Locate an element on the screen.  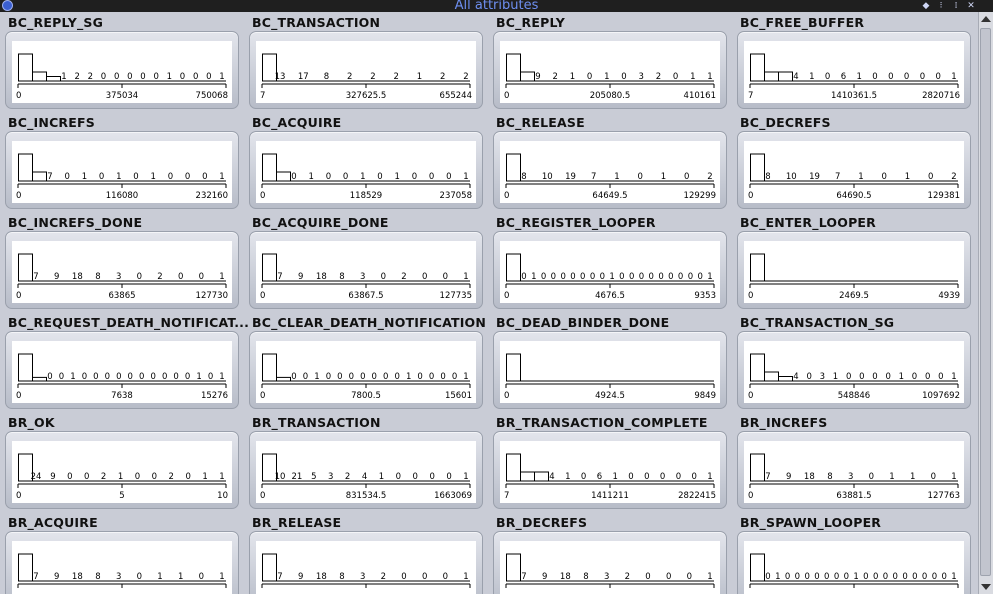
histogram-card: BC_RELEASE 8 10 19 7 1 0 1 0 2 0 64649.5 129299 is located at coordinates (610, 162).